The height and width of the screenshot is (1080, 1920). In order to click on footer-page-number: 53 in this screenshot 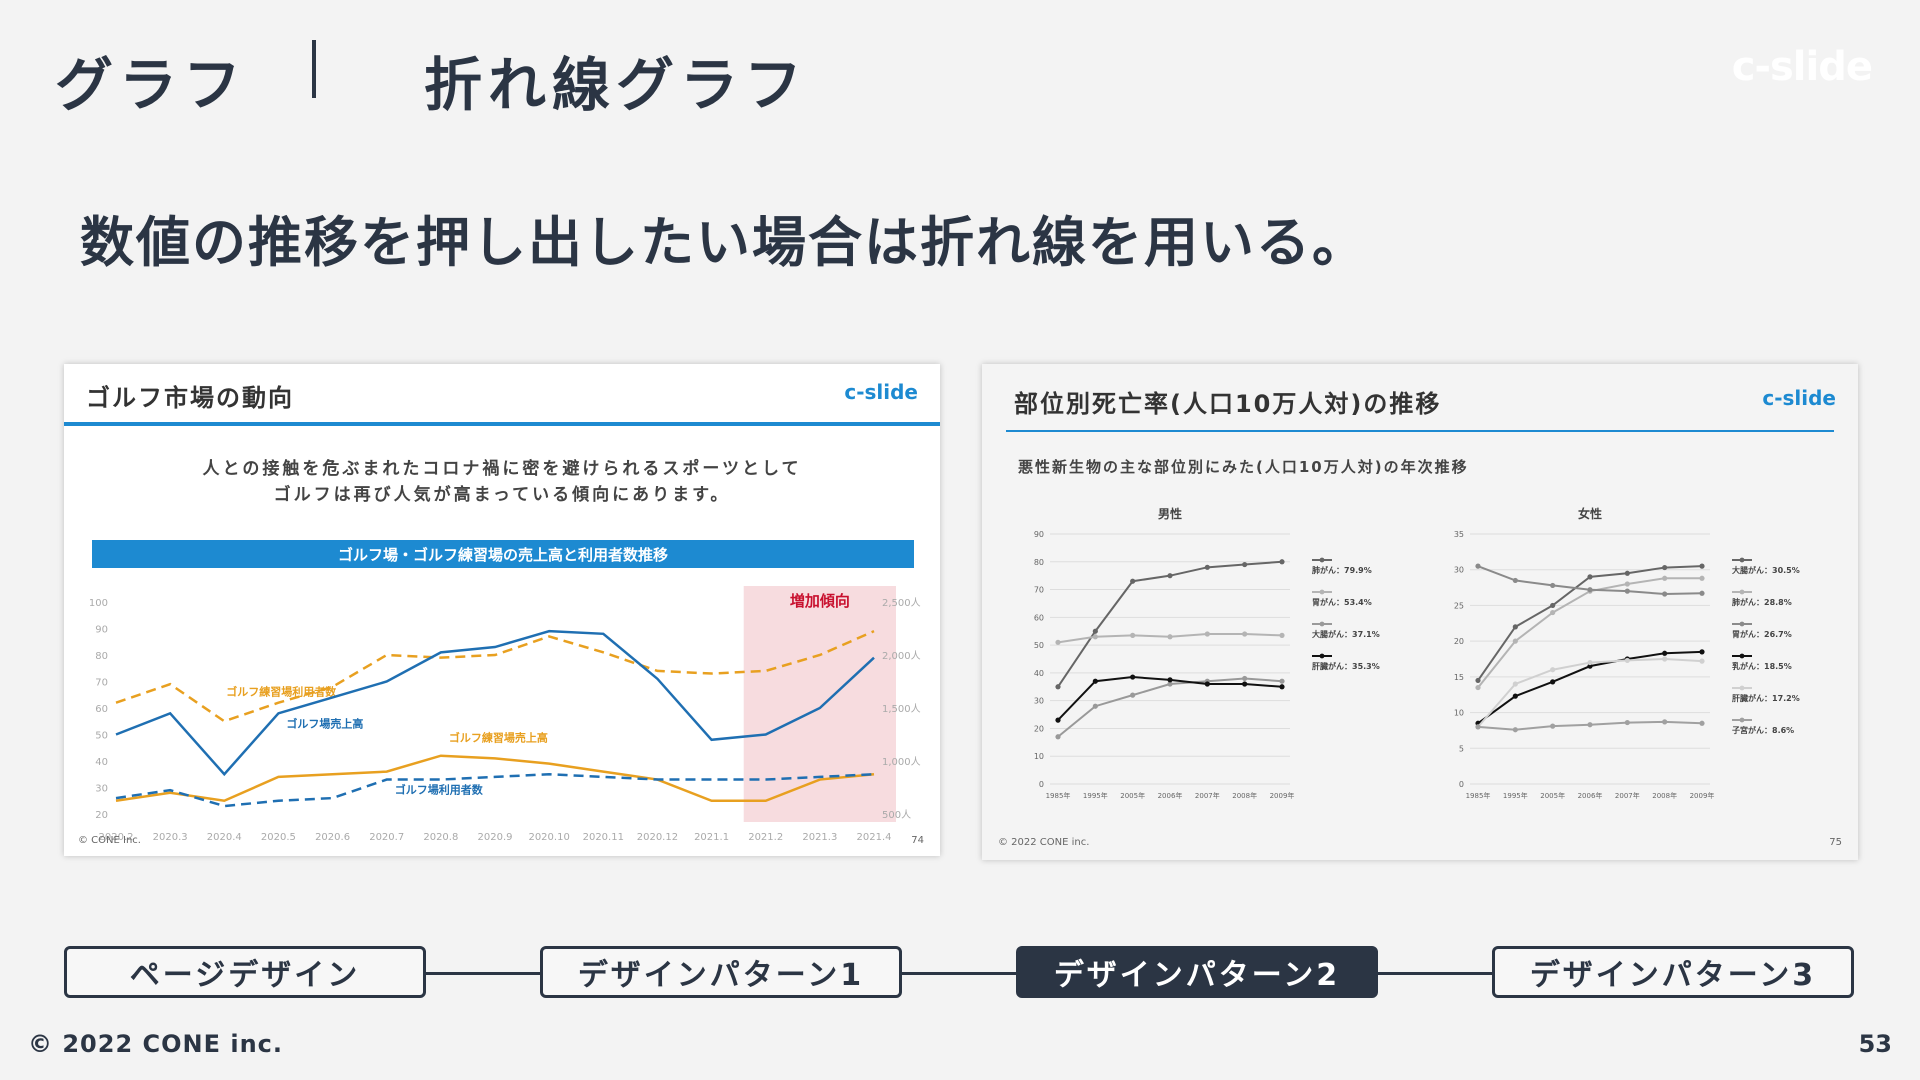, I will do `click(1875, 1044)`.